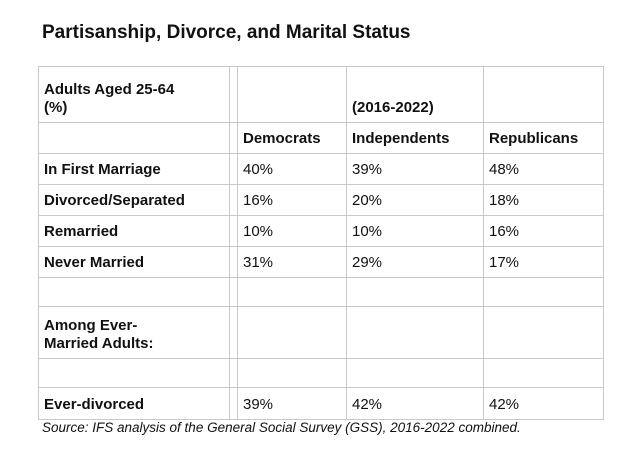 The height and width of the screenshot is (472, 640). I want to click on row-label: Divorced/Separated, so click(134, 200).